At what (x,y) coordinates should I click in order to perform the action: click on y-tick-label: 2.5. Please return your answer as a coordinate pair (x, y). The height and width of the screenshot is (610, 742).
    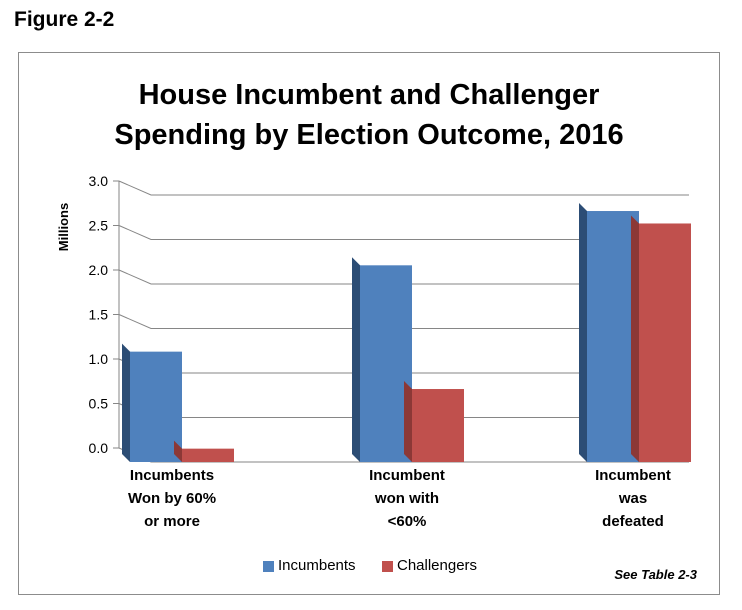
    Looking at the image, I should click on (99, 226).